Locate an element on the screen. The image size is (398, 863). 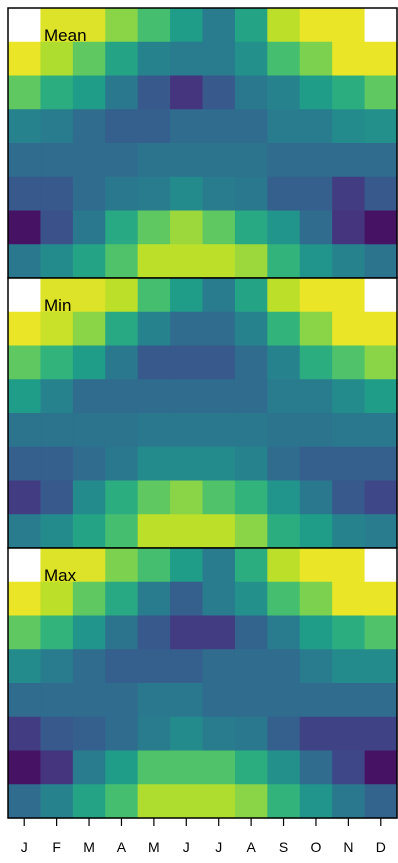
panel-label: Max is located at coordinates (60, 575).